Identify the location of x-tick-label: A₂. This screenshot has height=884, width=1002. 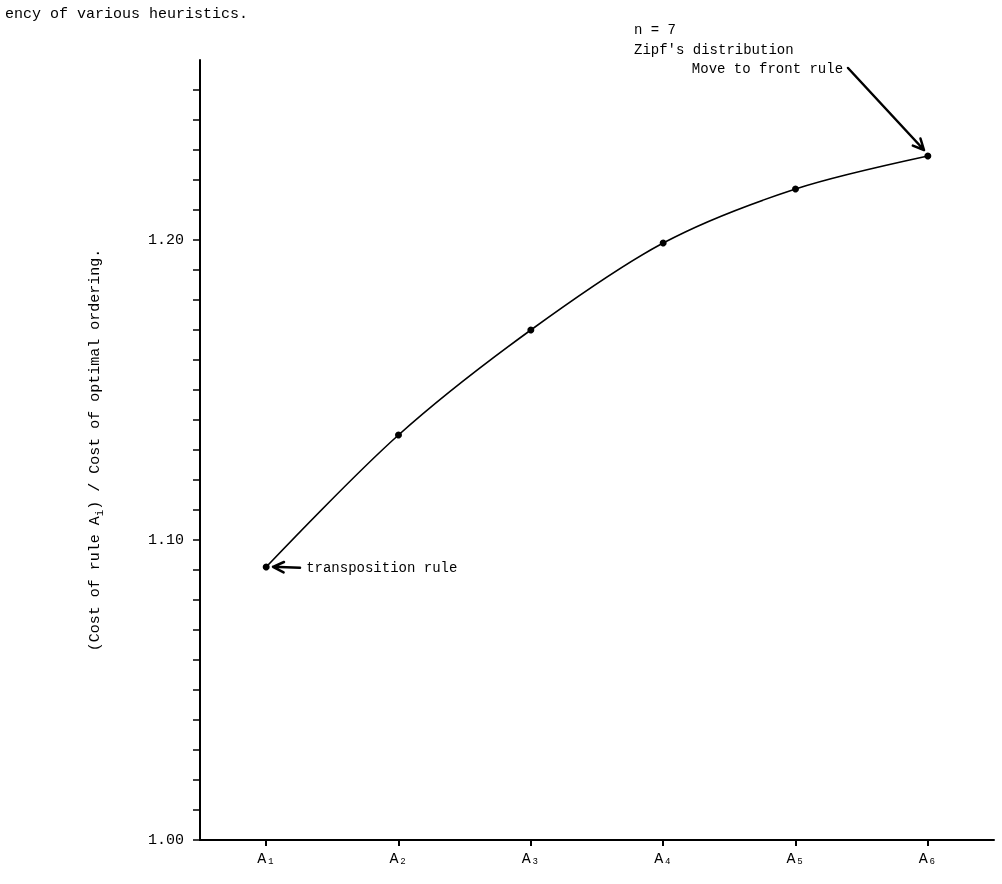
(398, 859).